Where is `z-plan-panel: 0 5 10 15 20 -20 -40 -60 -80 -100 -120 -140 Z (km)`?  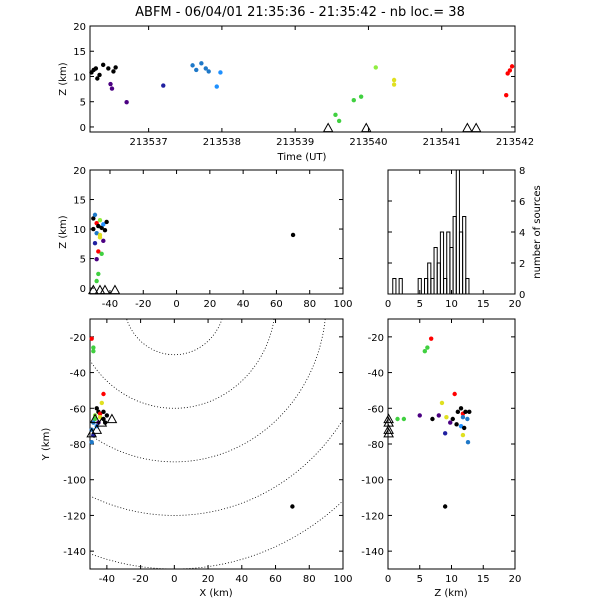 z-plan-panel: 0 5 10 15 20 -20 -40 -60 -80 -100 -120 -140 Z (km) is located at coordinates (441, 458).